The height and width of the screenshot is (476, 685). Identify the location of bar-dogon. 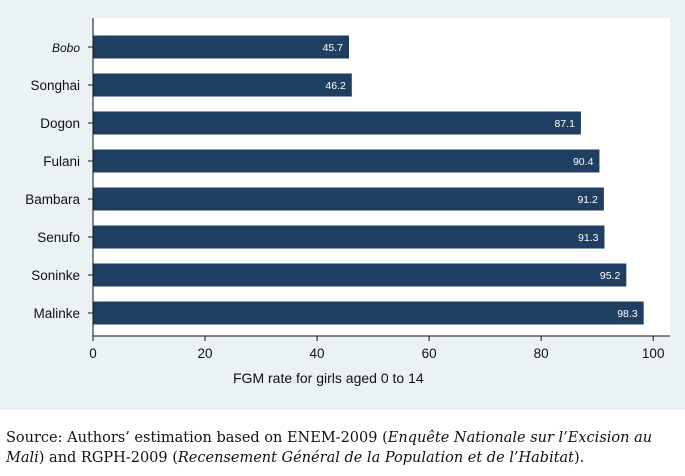
(337, 123).